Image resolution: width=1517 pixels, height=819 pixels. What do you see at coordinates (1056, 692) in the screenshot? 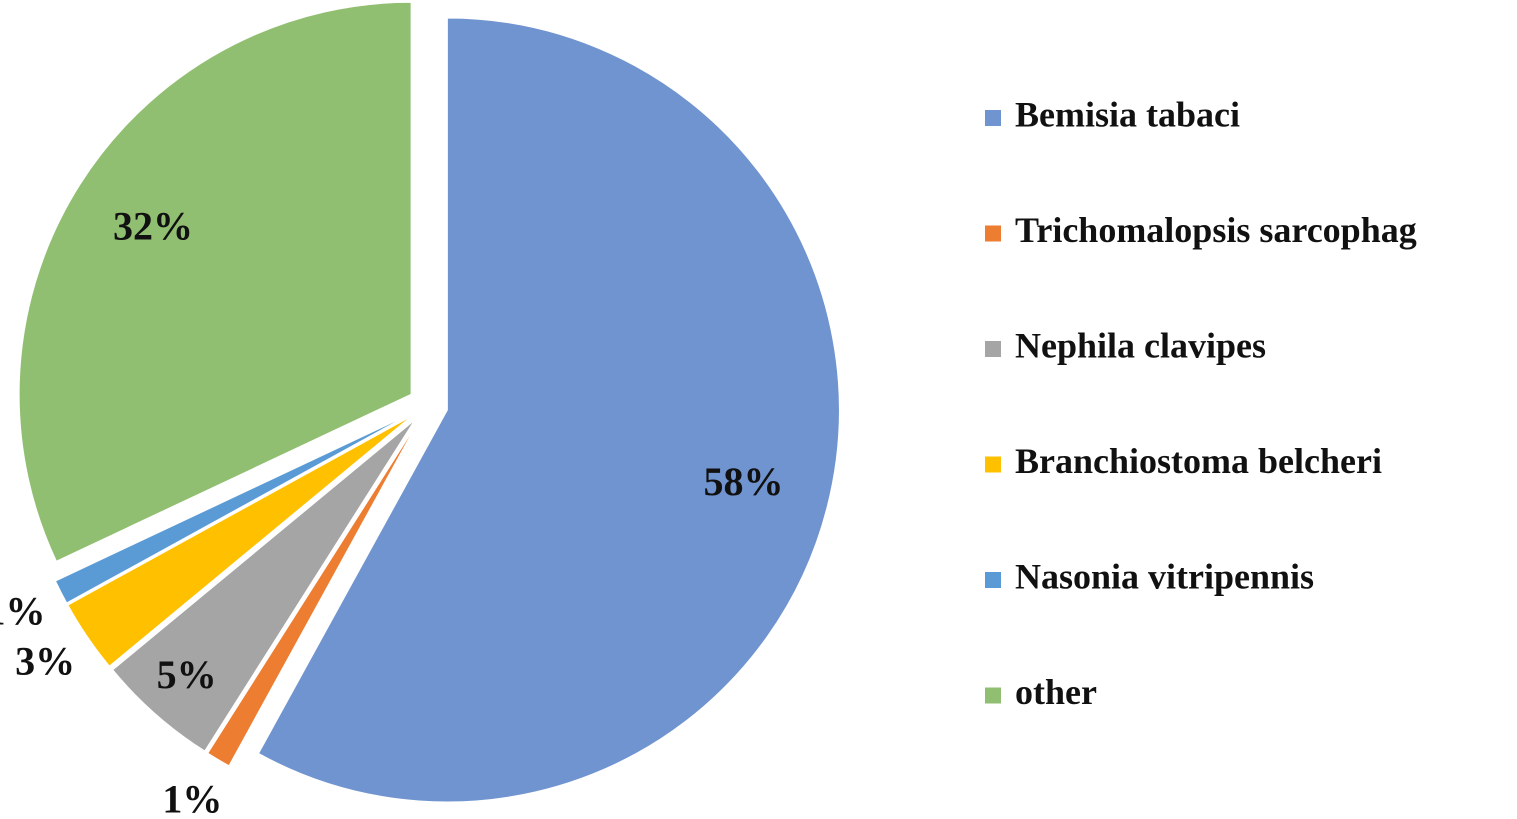
I see `legend-label: other` at bounding box center [1056, 692].